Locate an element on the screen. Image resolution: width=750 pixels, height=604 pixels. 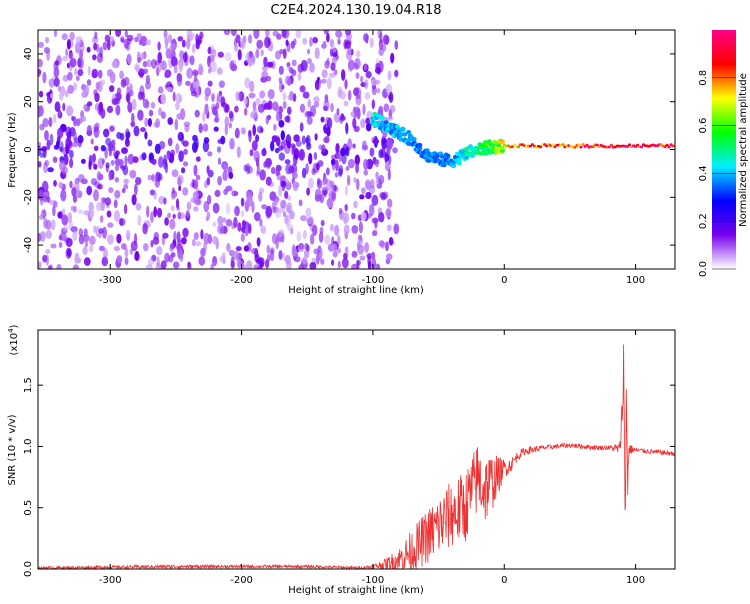
x-tick-label: 0 is located at coordinates (504, 580).